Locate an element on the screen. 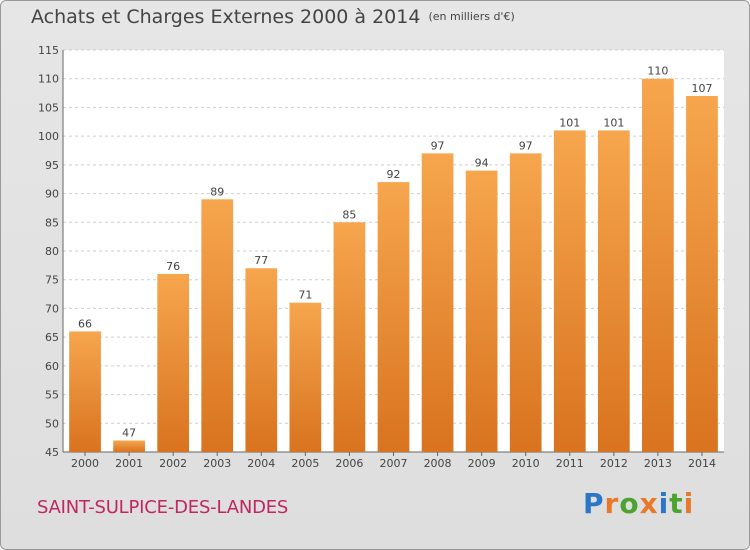 This screenshot has height=550, width=750. bar-value-label: 110 is located at coordinates (657, 71).